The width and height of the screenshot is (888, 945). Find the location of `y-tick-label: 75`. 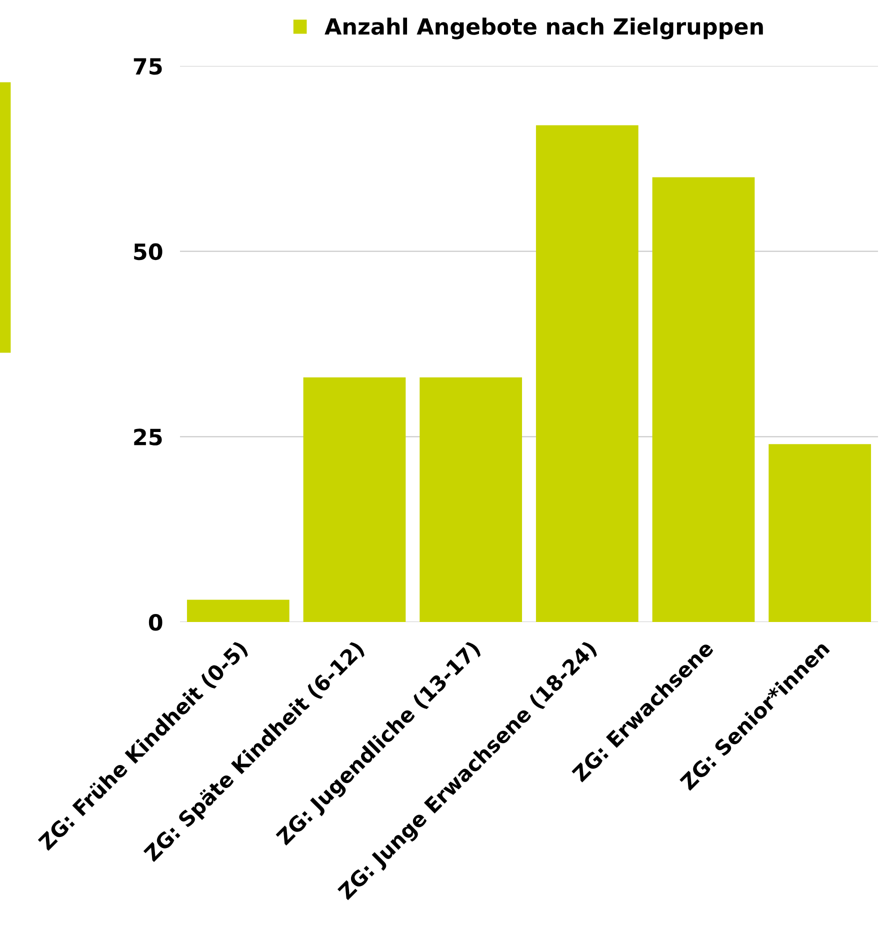

y-tick-label: 75 is located at coordinates (148, 66).